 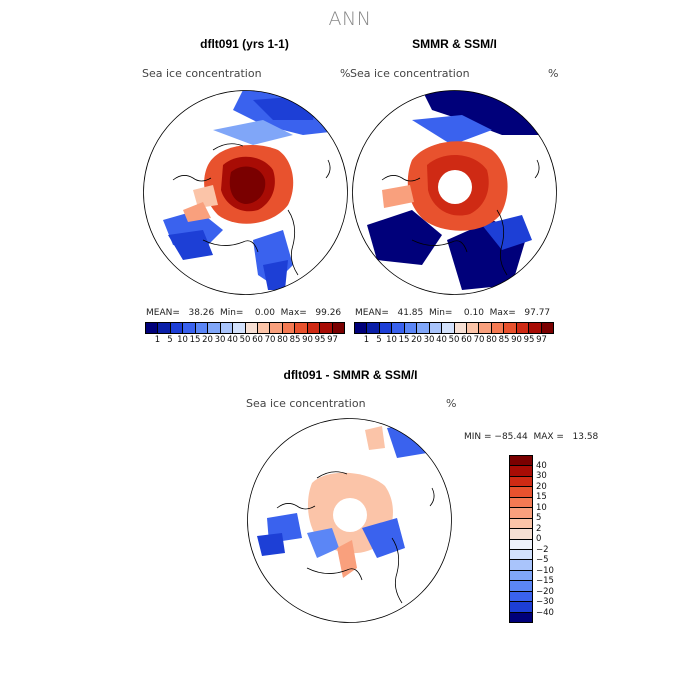 I want to click on panel-title-diff: dflt091 - SMMR & SSM/I, so click(x=350, y=375).